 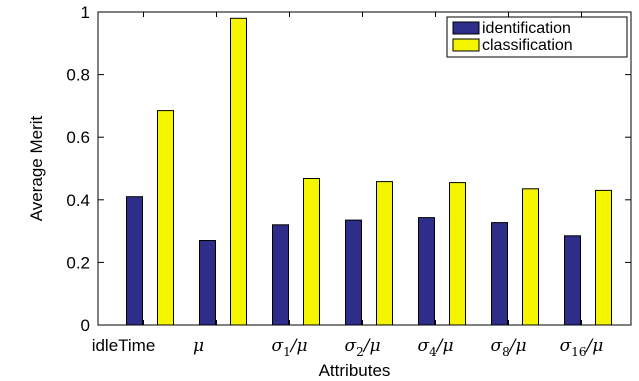 I want to click on y-tick-label-0: 0, so click(x=85, y=325).